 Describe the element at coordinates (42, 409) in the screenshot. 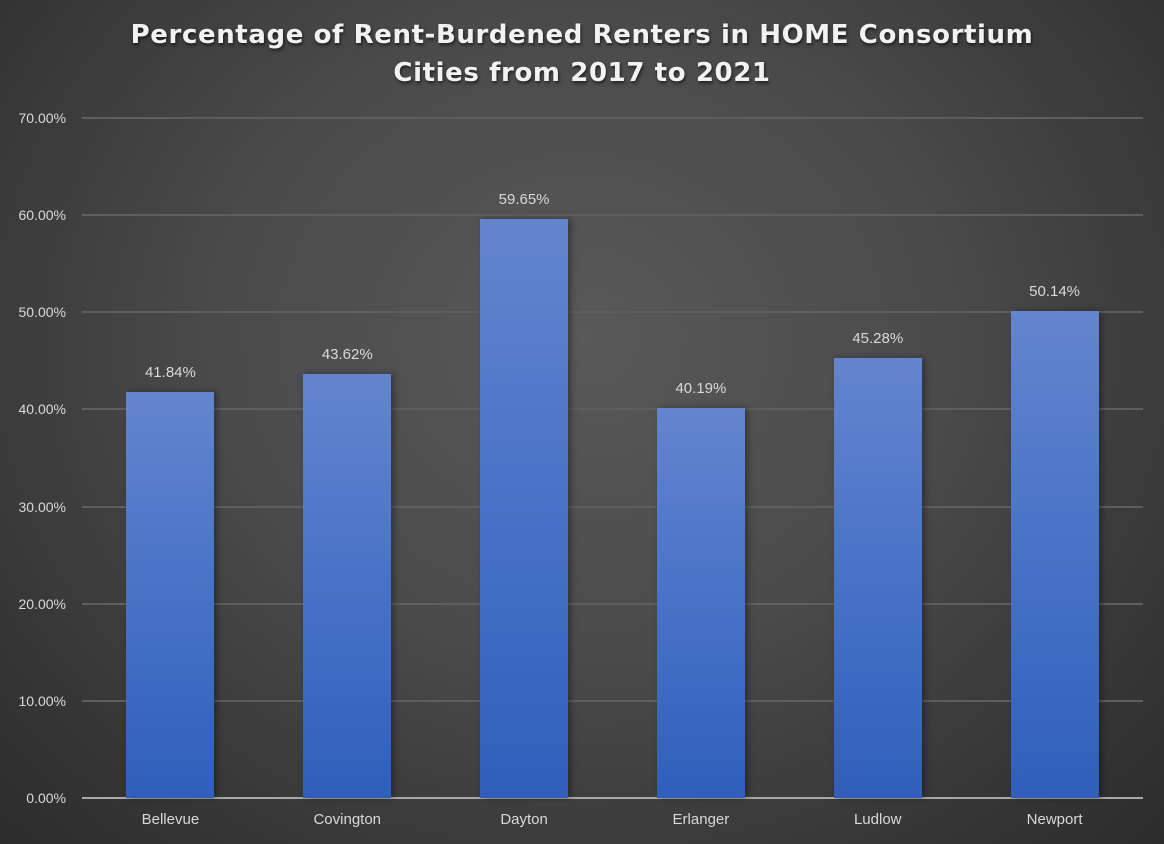

I see `y-tick-label: 40.00%` at that location.